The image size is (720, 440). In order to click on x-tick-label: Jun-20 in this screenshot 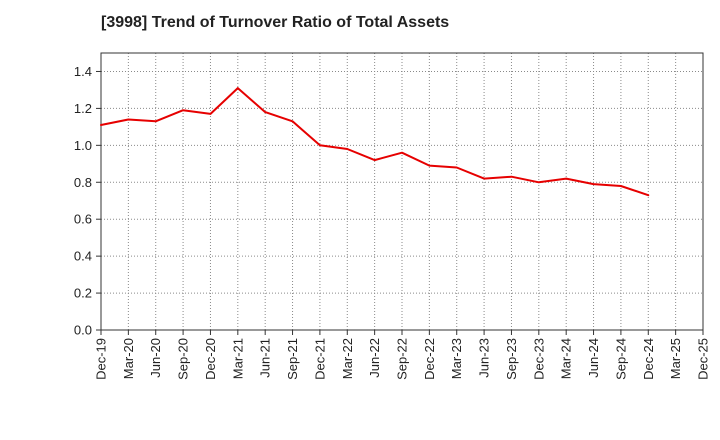, I will do `click(155, 358)`.